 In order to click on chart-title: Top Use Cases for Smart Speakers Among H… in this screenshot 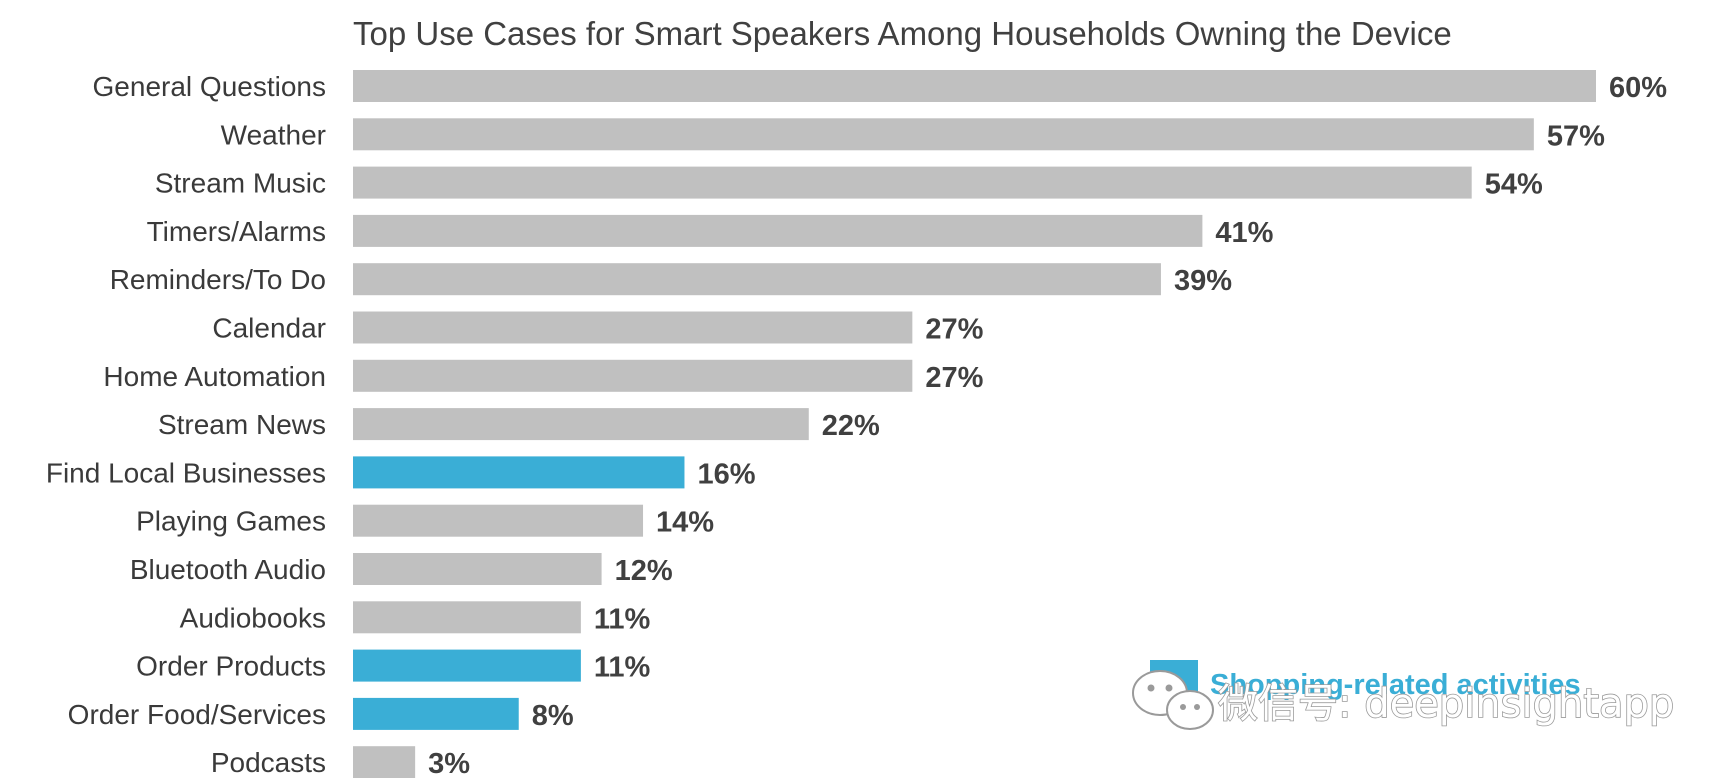, I will do `click(902, 33)`.